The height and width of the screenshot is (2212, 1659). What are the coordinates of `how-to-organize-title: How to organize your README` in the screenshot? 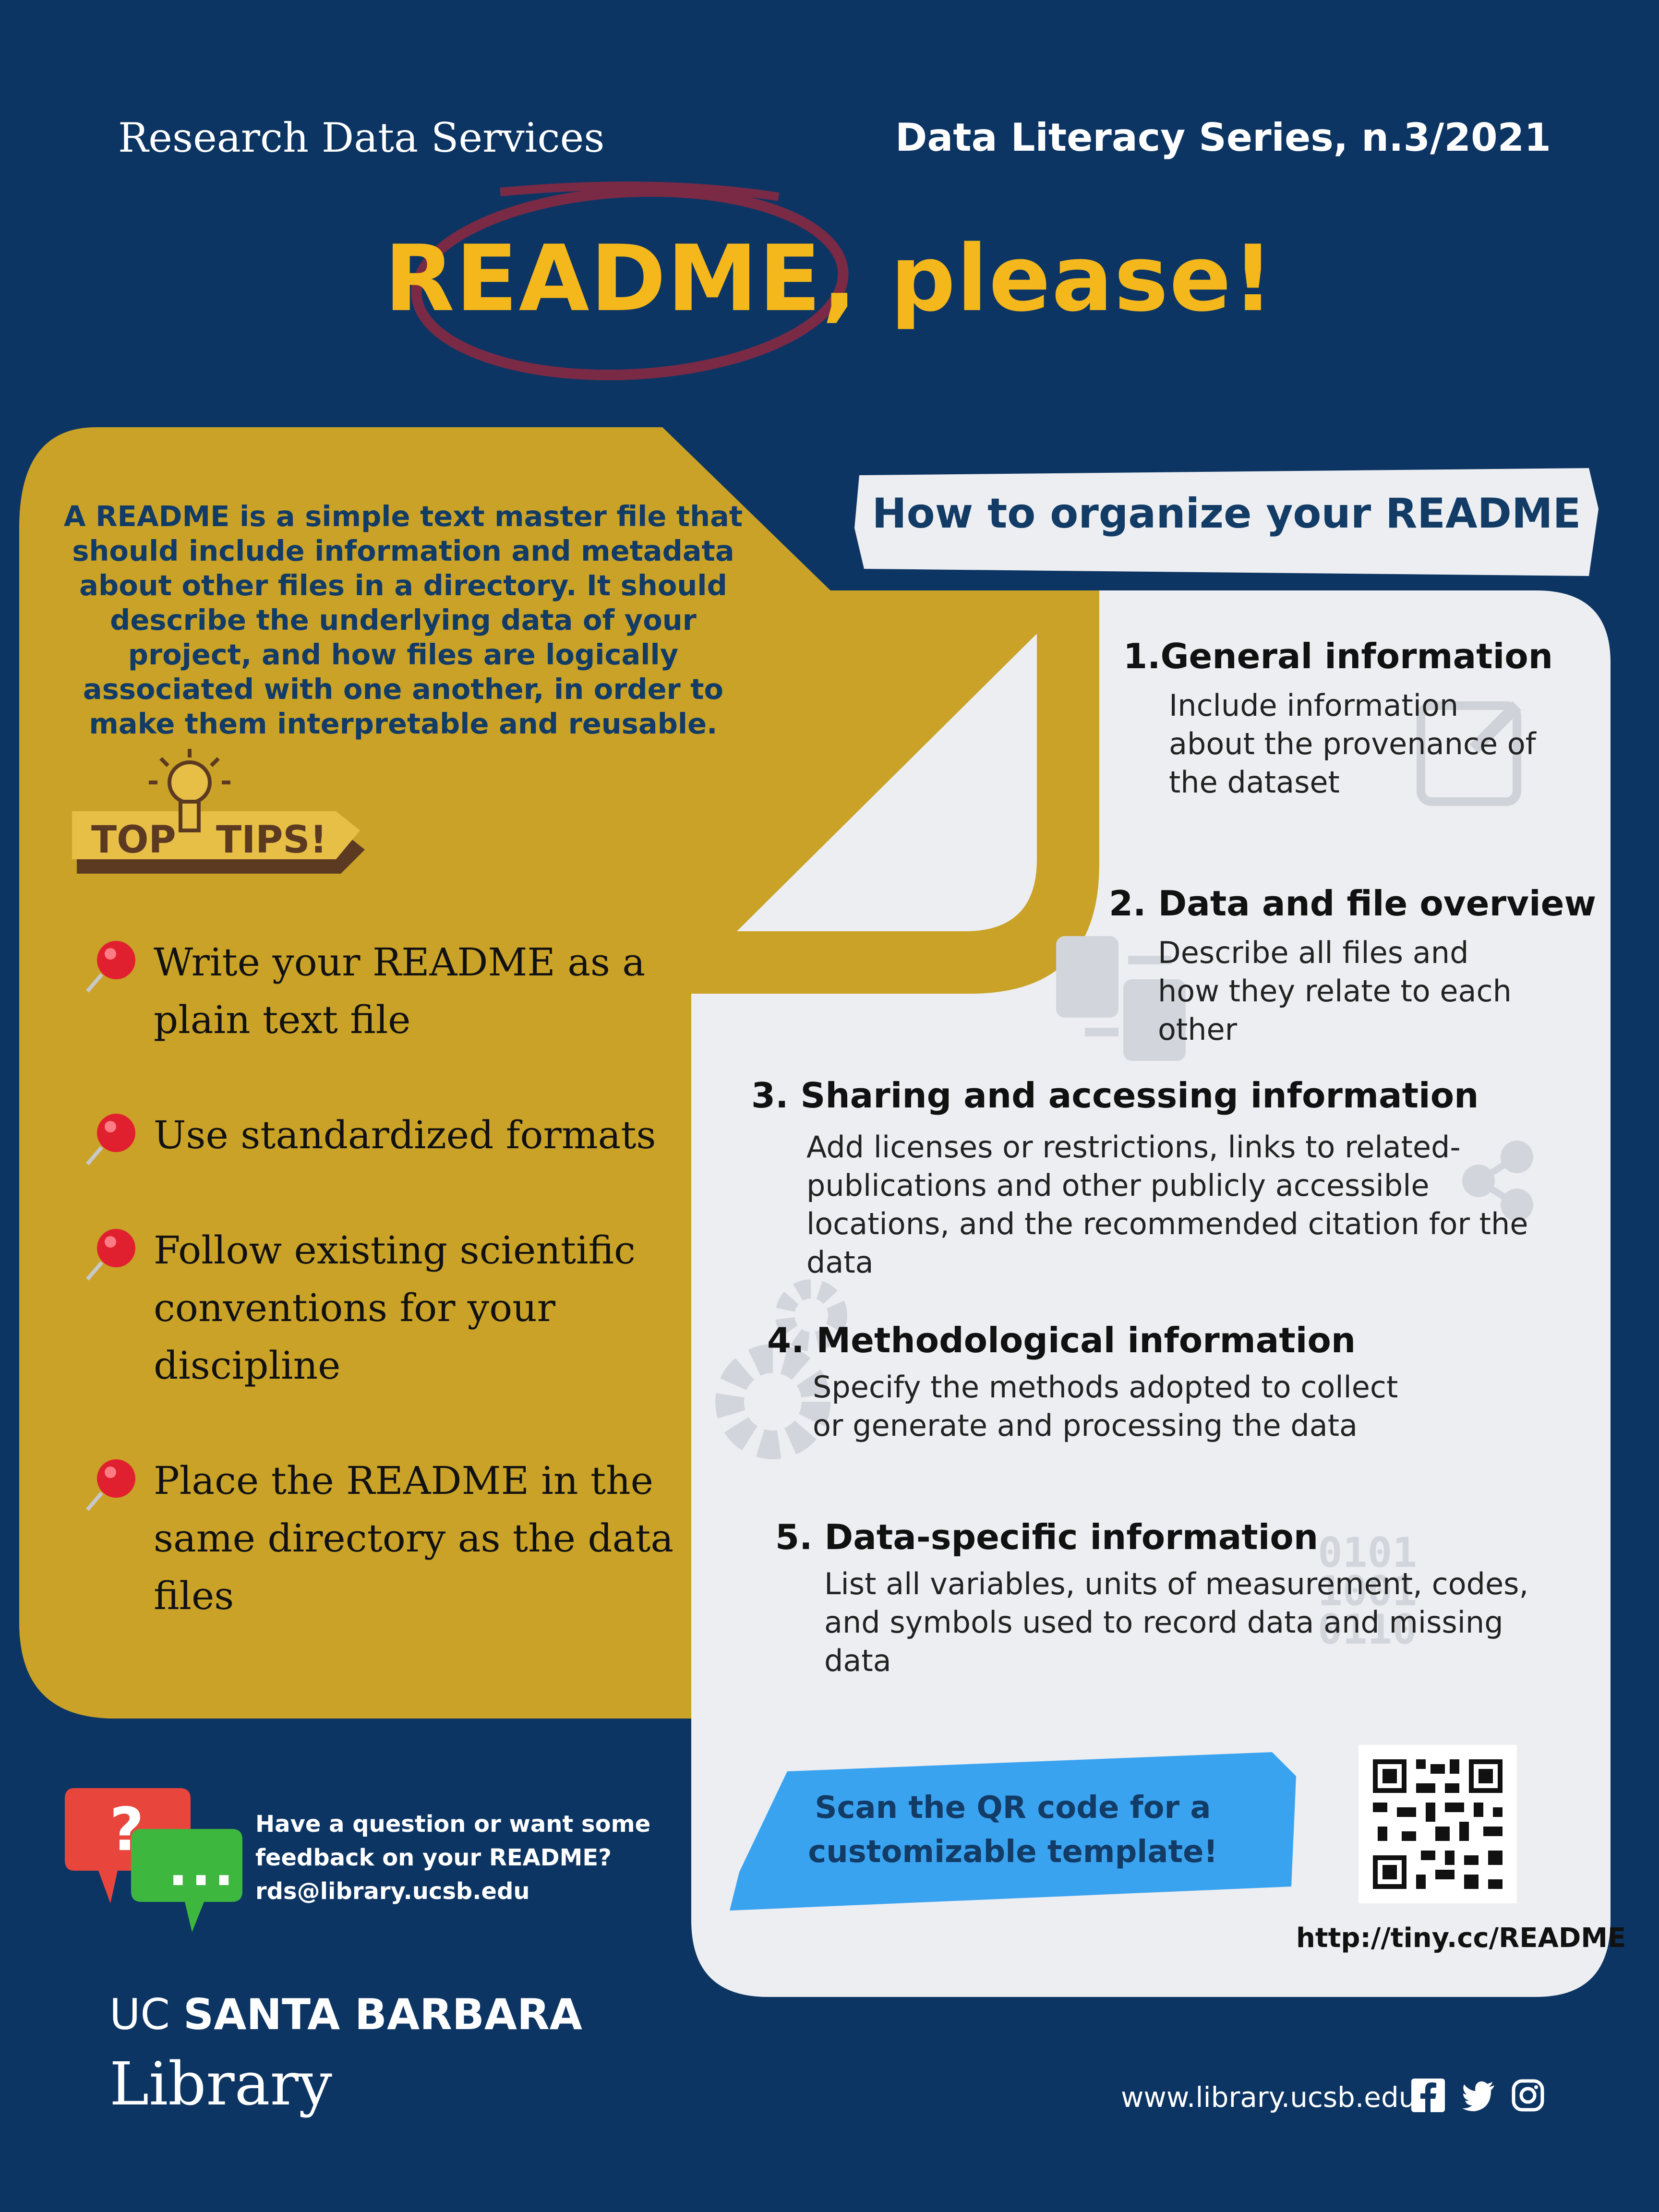 It's located at (1226, 514).